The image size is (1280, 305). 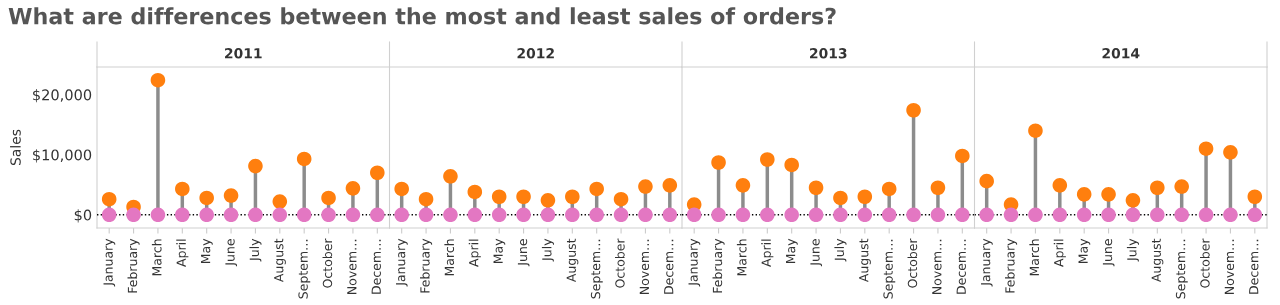 I want to click on chart-subtitle: 2013, so click(x=828, y=53).